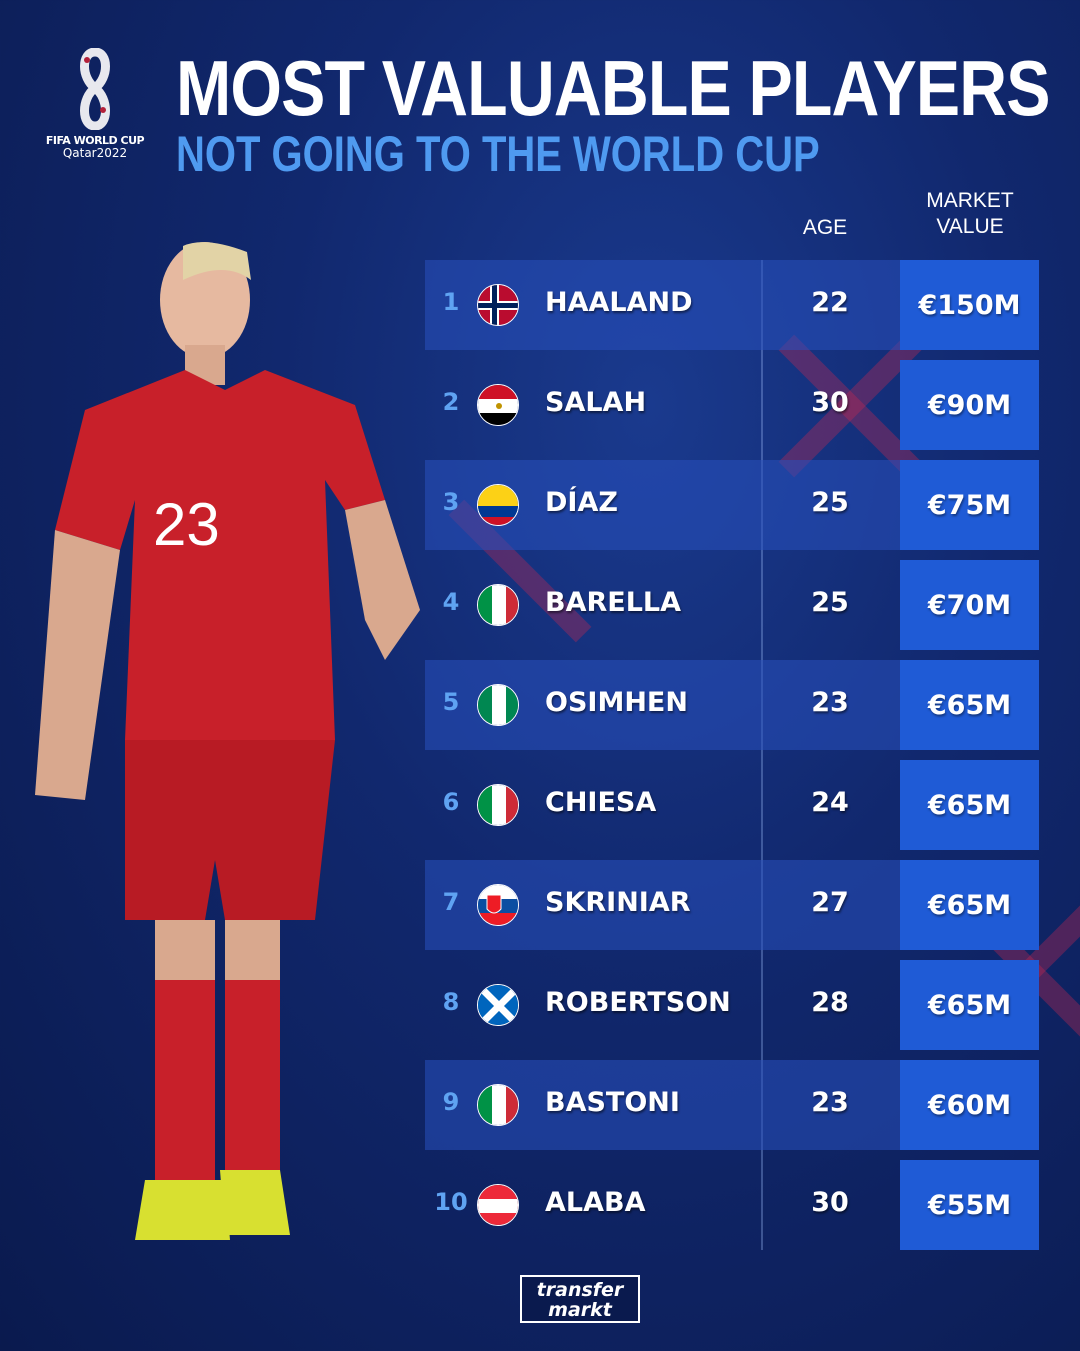 Image resolution: width=1080 pixels, height=1351 pixels. I want to click on player-age: 24, so click(830, 802).